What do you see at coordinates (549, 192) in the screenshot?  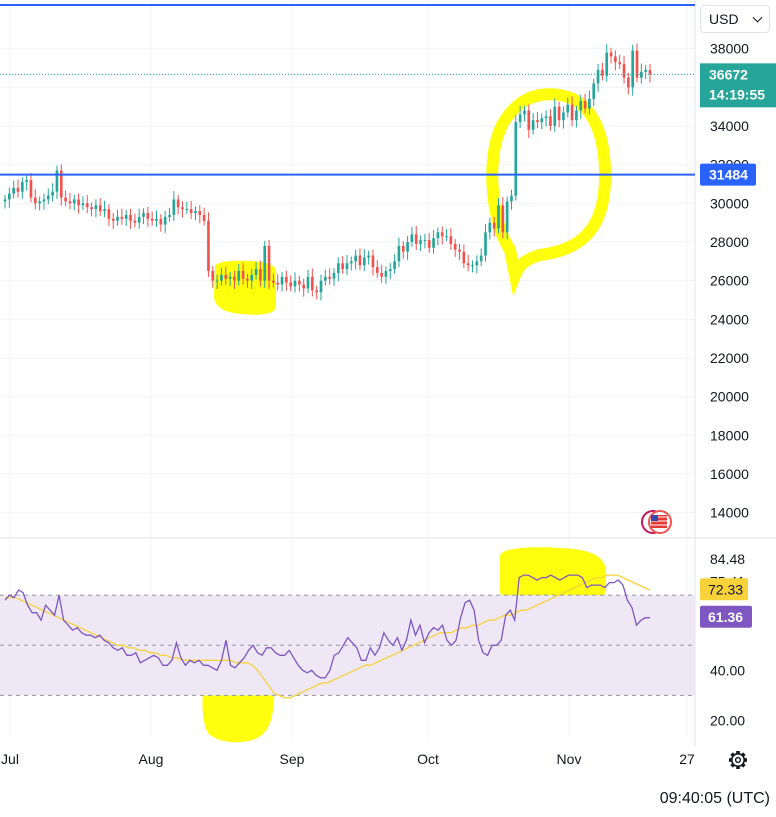 I see `highlight-oct` at bounding box center [549, 192].